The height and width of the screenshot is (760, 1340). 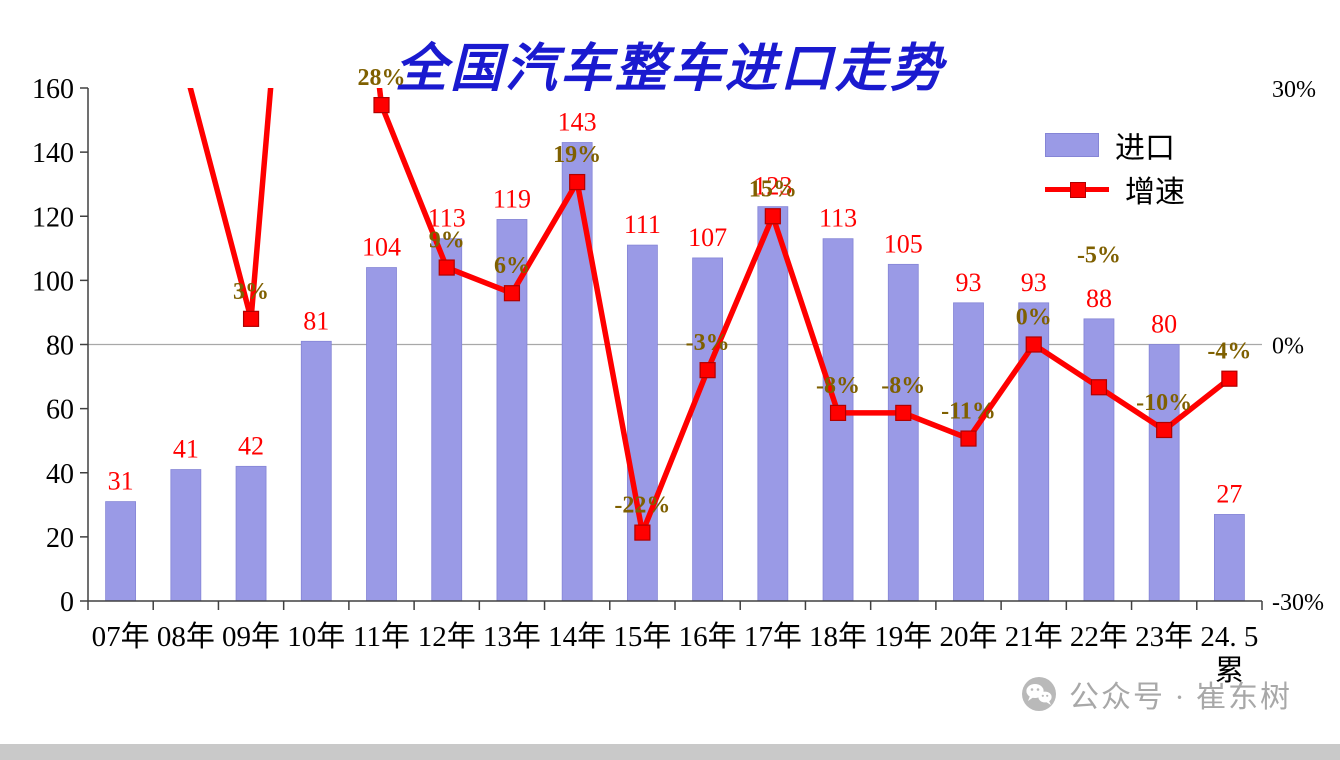 I want to click on growth-value-label: 6%, so click(x=512, y=266).